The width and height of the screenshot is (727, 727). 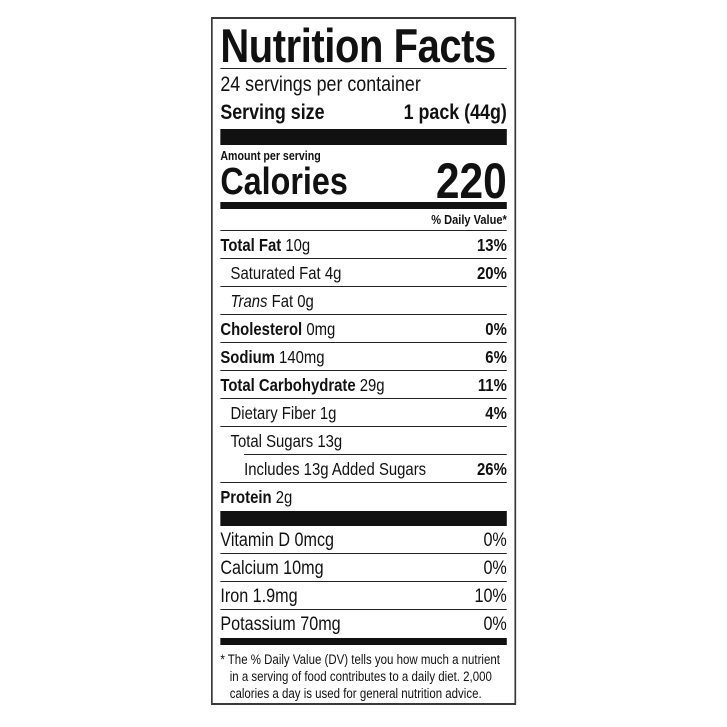 What do you see at coordinates (363, 357) in the screenshot?
I see `nutrient-row-sodium: Sodium 140mg 6%` at bounding box center [363, 357].